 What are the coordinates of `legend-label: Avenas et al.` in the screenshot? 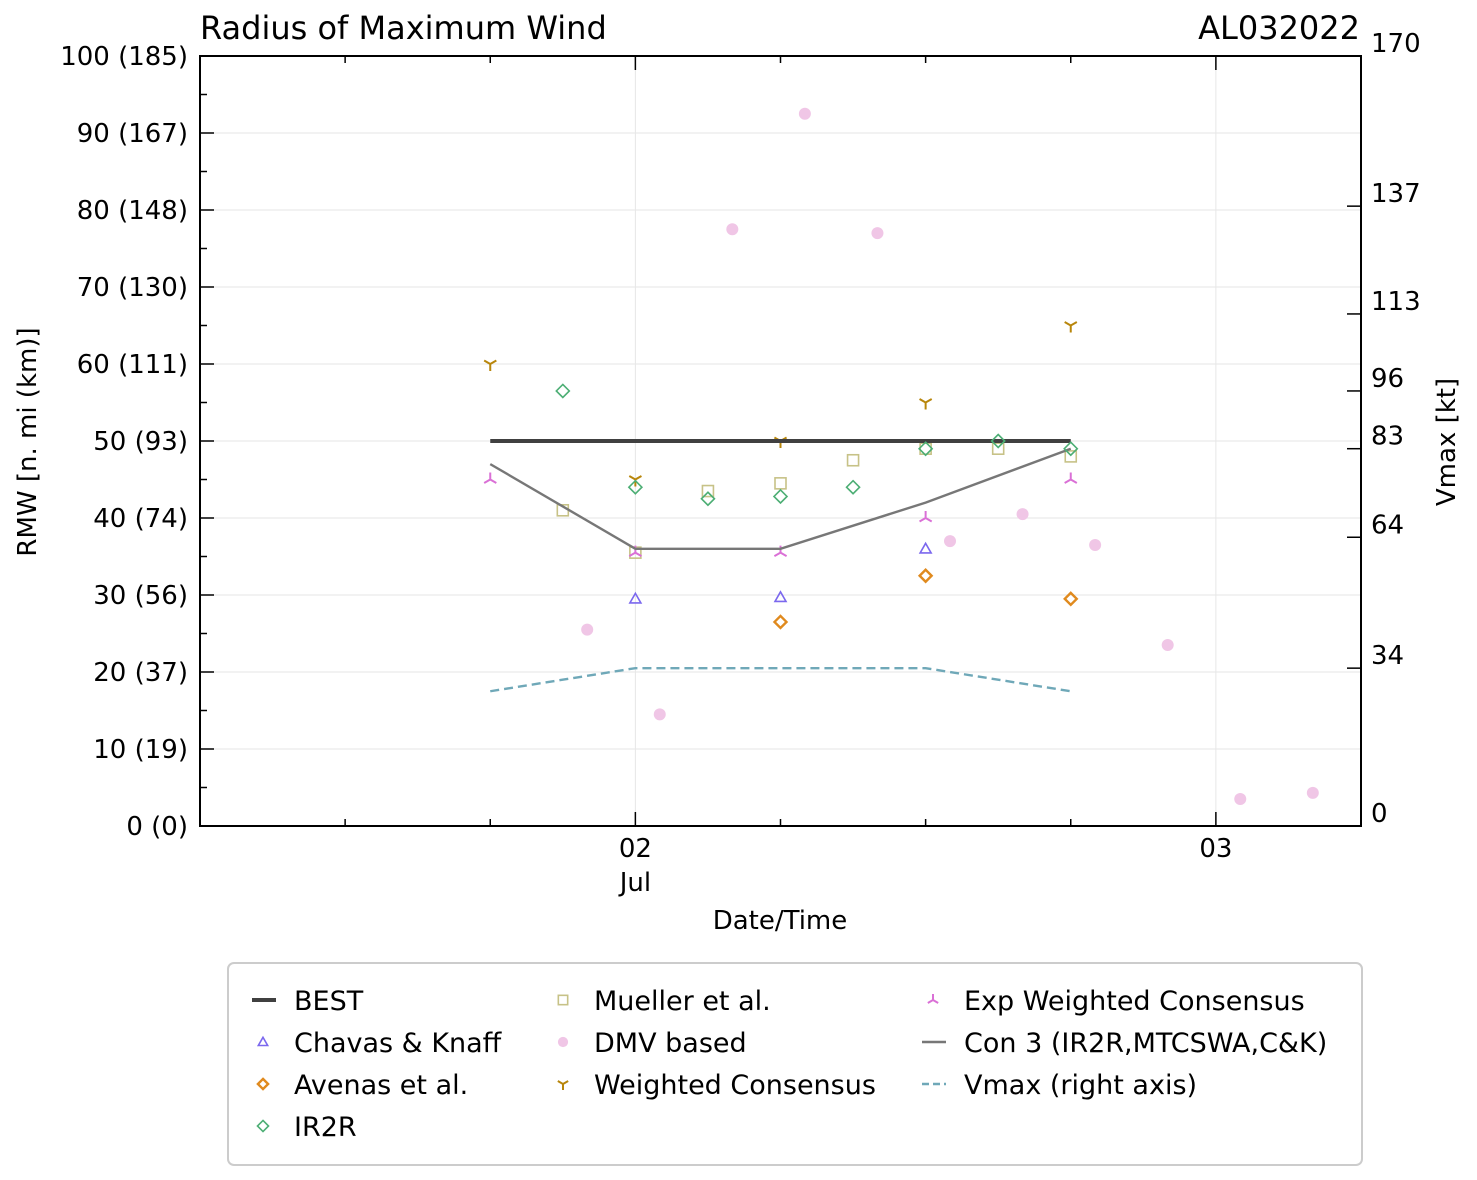 It's located at (381, 1085).